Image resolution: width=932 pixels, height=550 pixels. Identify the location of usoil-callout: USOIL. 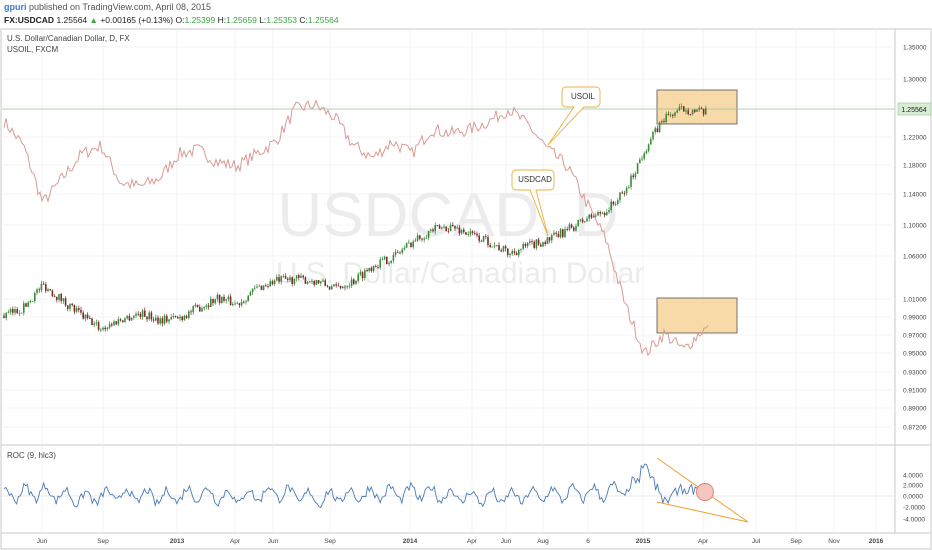
(574, 116).